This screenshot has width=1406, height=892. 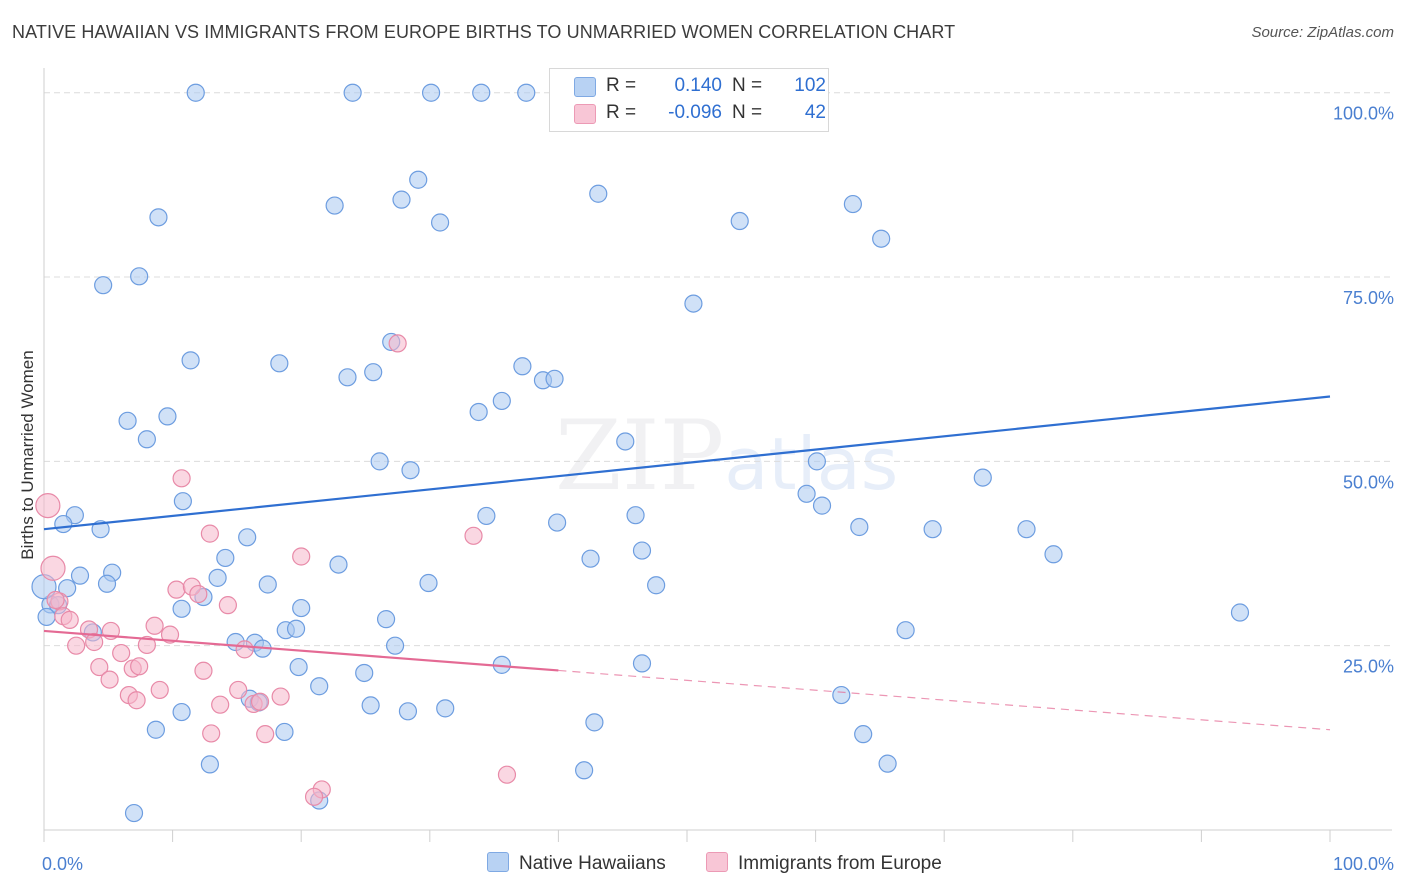 I want to click on watermark: ZIPatlas, so click(x=726, y=456).